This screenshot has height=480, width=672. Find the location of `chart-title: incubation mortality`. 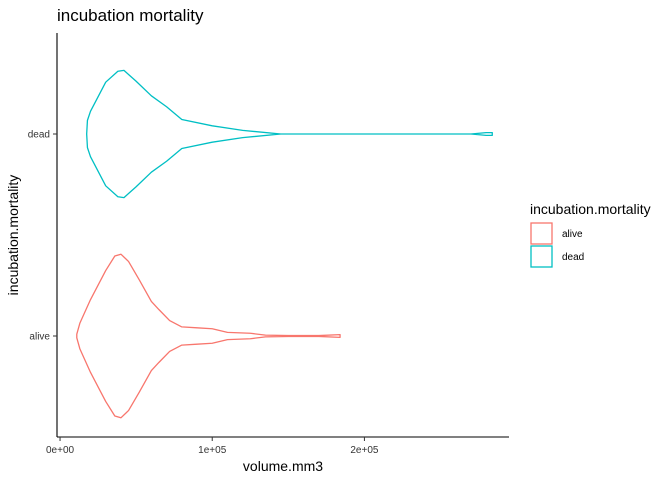

chart-title: incubation mortality is located at coordinates (130, 15).